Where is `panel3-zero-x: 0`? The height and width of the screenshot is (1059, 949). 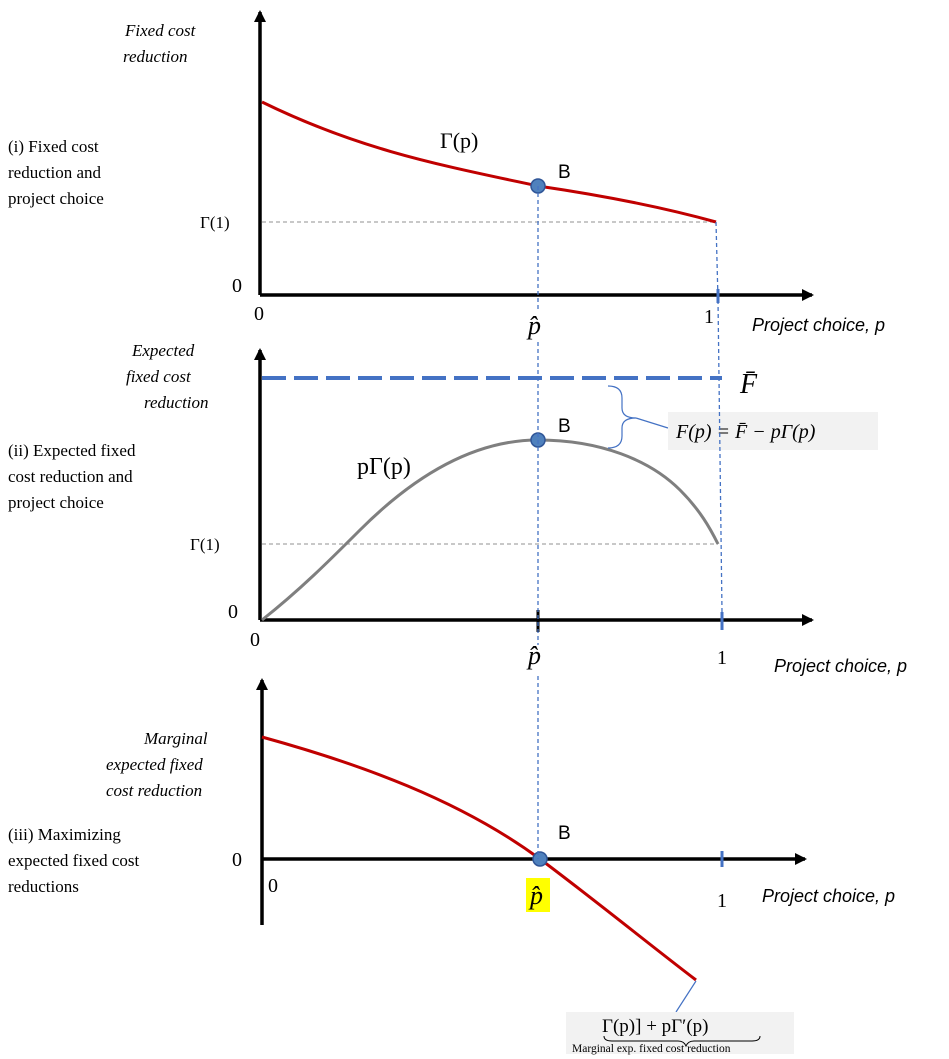
panel3-zero-x: 0 is located at coordinates (273, 886).